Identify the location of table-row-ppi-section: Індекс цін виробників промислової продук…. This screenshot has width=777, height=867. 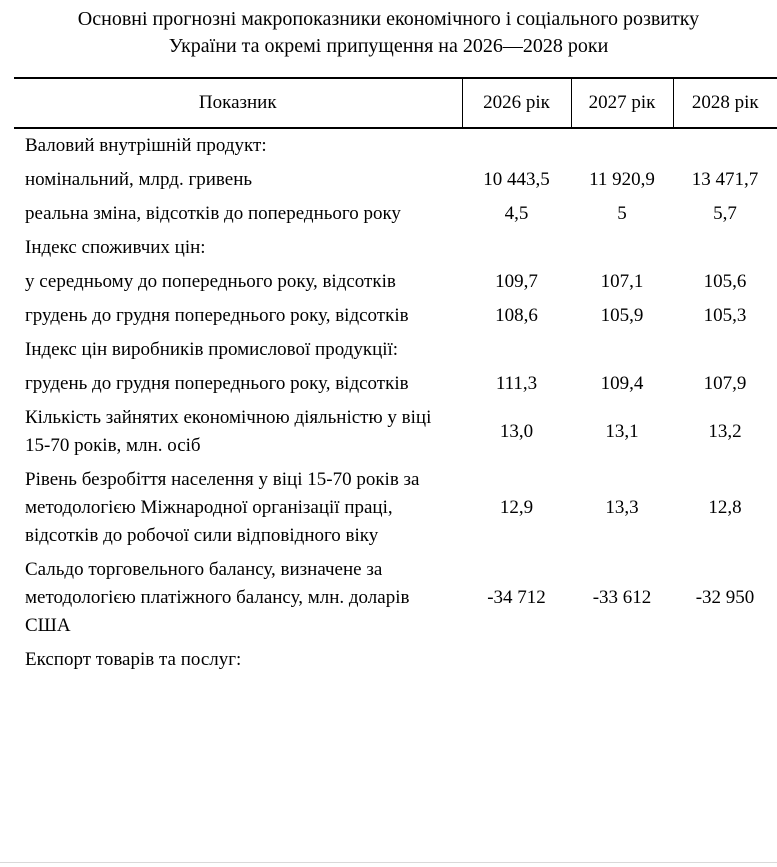
(395, 350).